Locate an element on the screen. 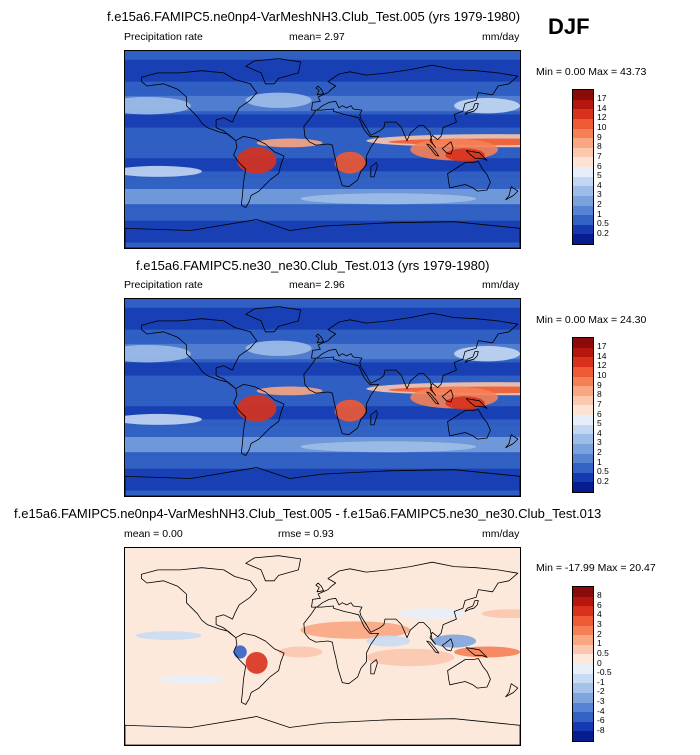 The image size is (700, 755). panel-1-variable-label: Precipitation rate is located at coordinates (163, 37).